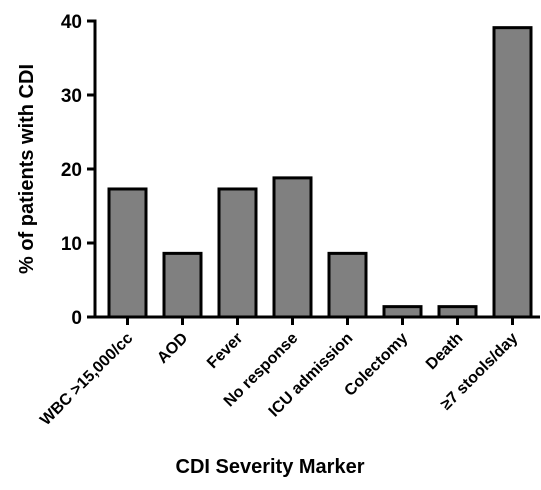  I want to click on x-category-label: AOD, so click(172, 348).